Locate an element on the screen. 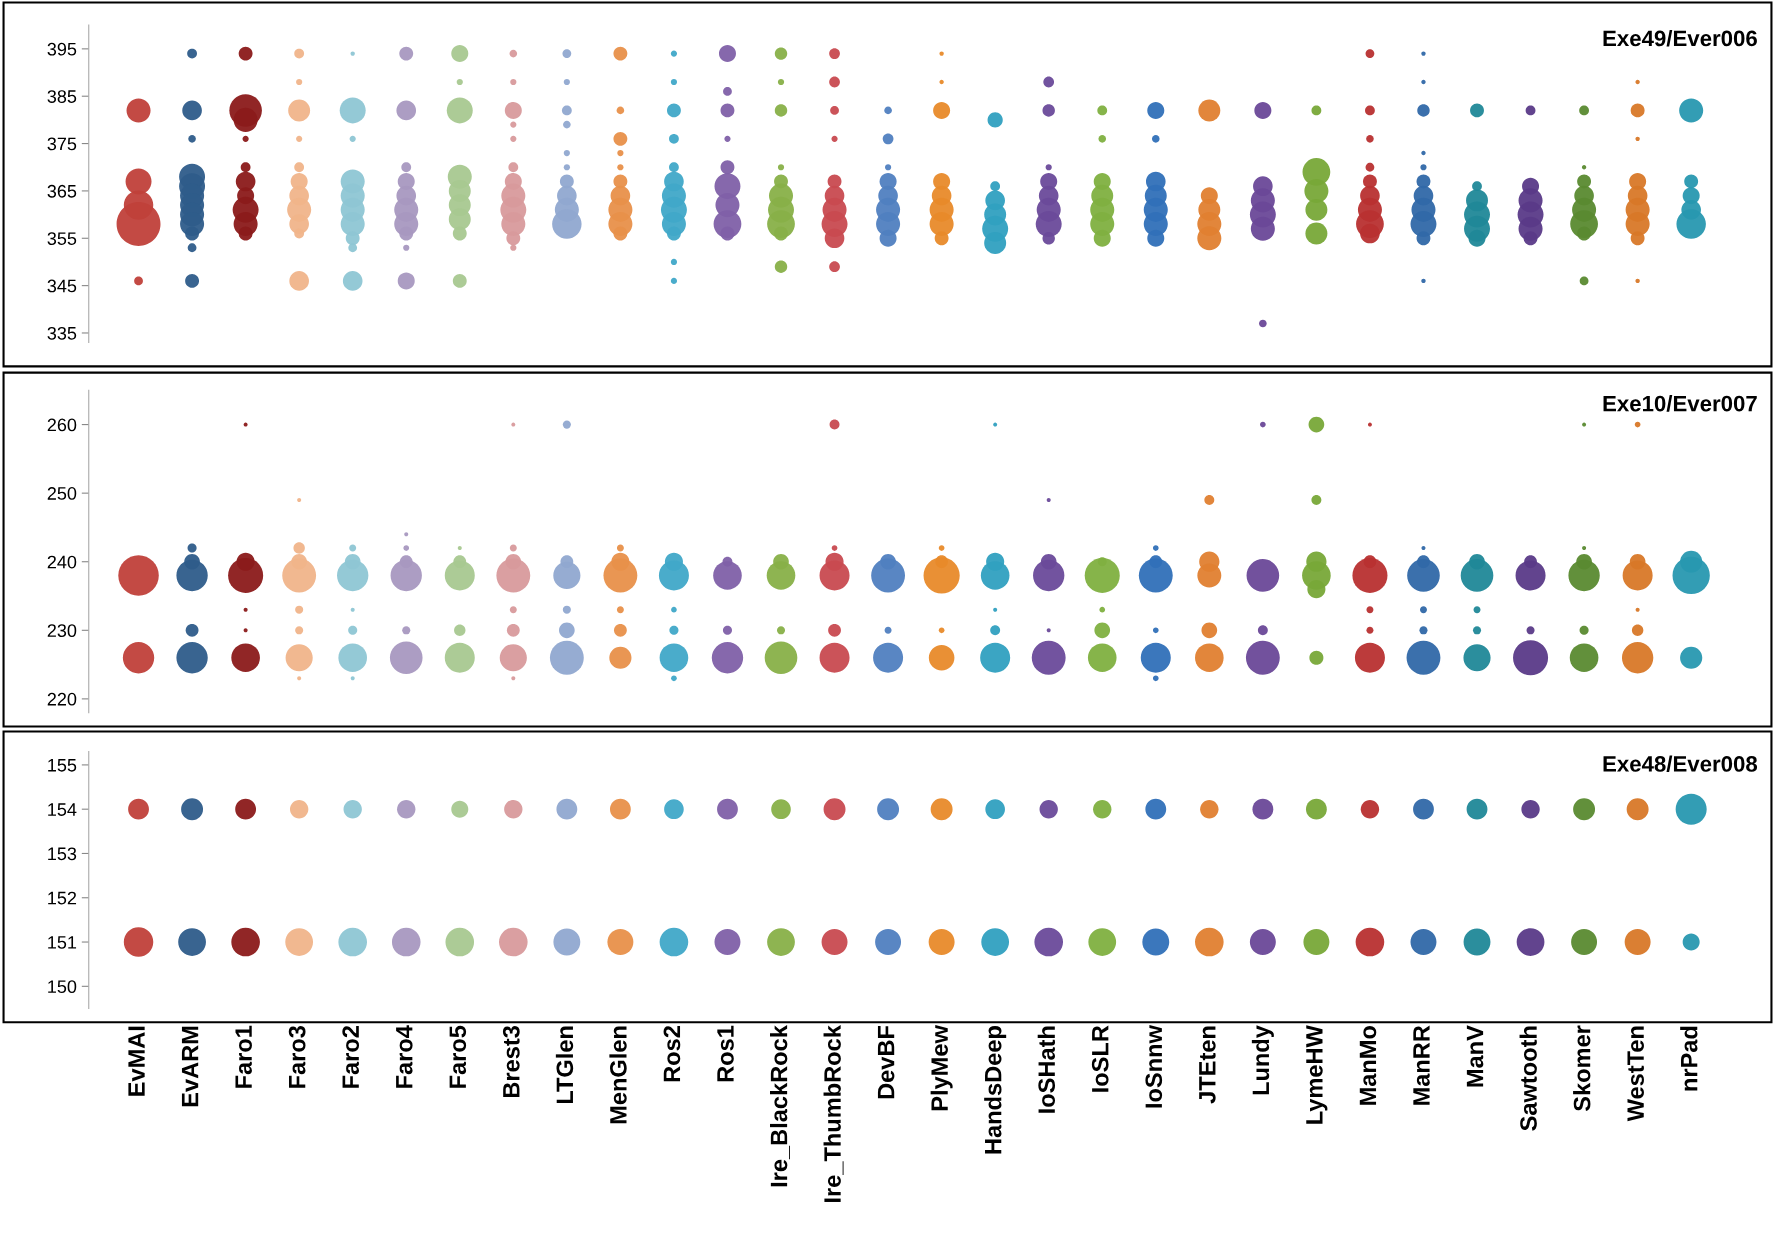 This screenshot has width=1775, height=1259. y-tick-label: 375 is located at coordinates (62, 144).